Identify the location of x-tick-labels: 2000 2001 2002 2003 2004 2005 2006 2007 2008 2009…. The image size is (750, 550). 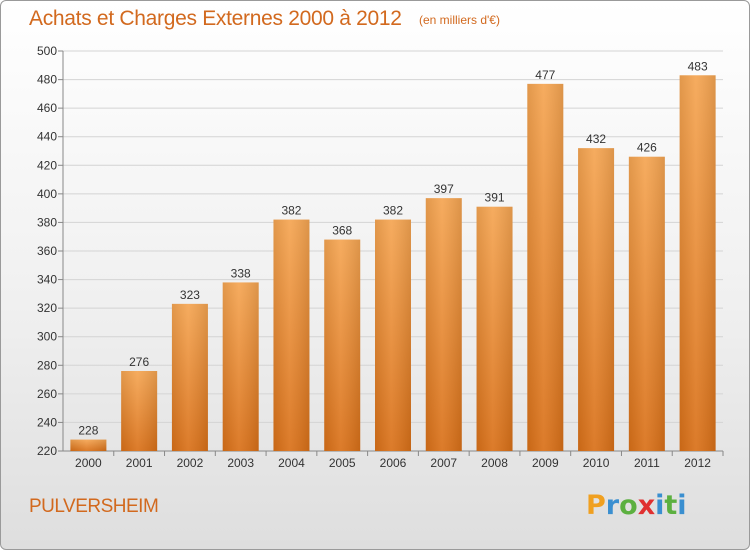
(393, 463).